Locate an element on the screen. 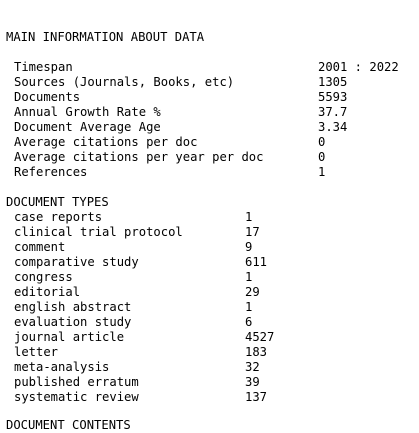  doc-type-label: english abstract is located at coordinates (73, 307).